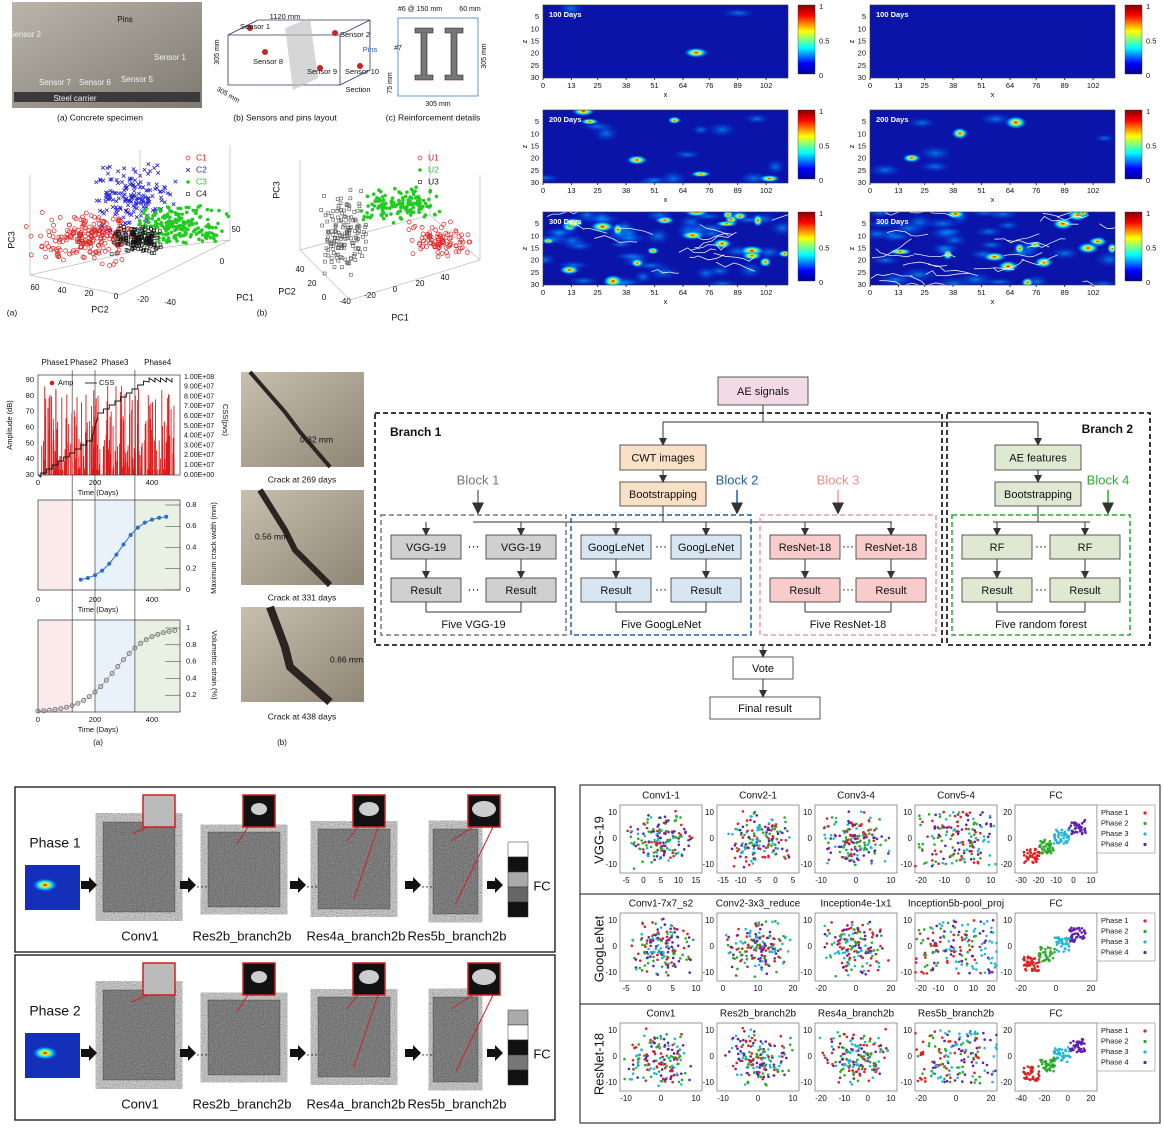 This screenshot has width=1164, height=1130. Describe the element at coordinates (241, 1103) in the screenshot. I see `layer-label: Res2b_branch2b` at that location.